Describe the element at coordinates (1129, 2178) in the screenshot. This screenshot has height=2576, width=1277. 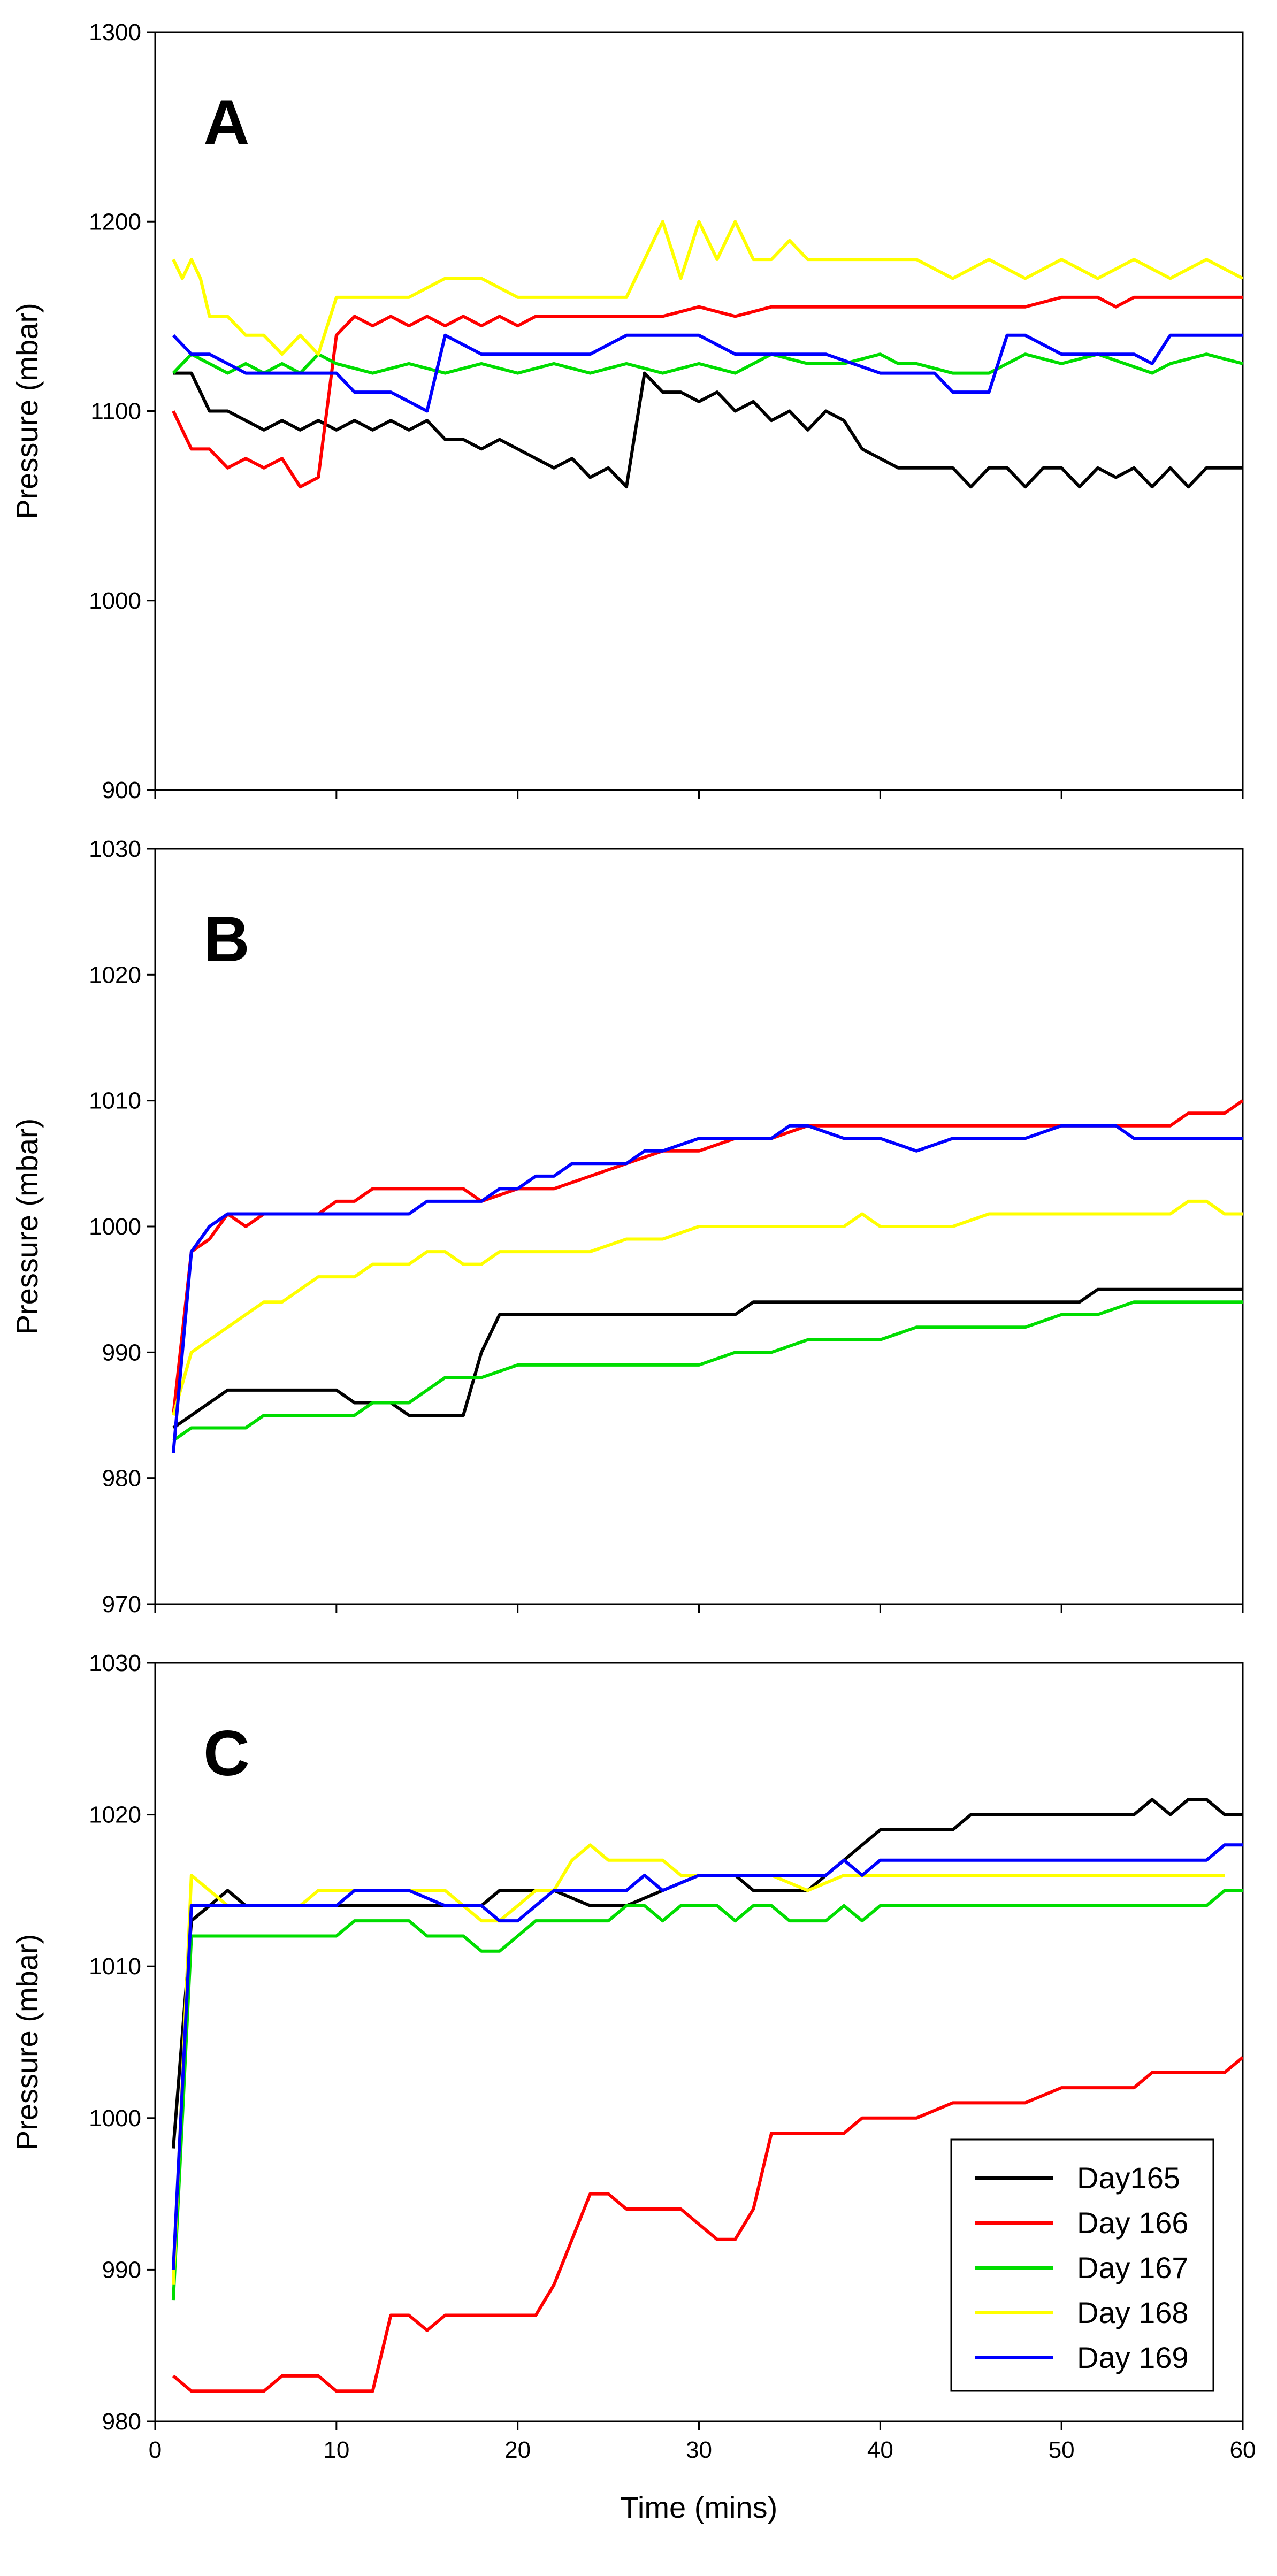
I see `legend-label: Day165` at that location.